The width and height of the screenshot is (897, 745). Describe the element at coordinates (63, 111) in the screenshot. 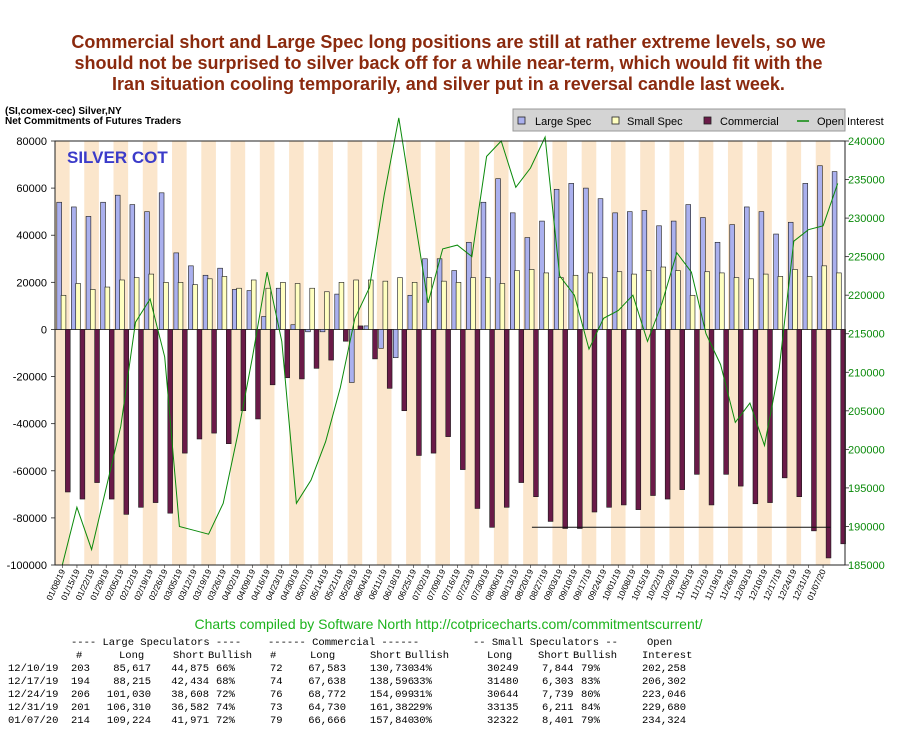

I see `symbol-line: (SI,comex-cec) Silver,NY` at that location.